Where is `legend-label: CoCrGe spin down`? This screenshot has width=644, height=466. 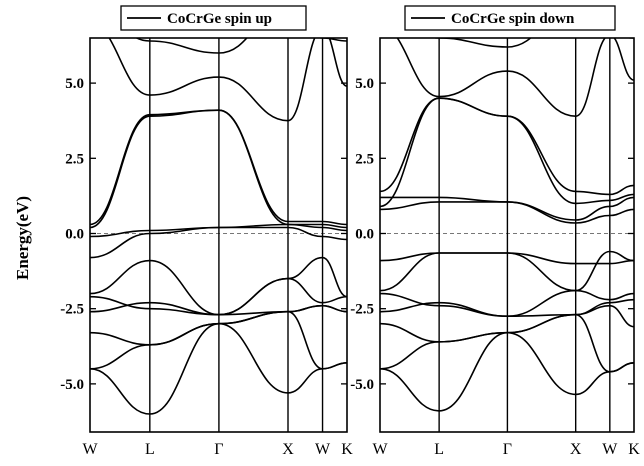
legend-label: CoCrGe spin down is located at coordinates (513, 19).